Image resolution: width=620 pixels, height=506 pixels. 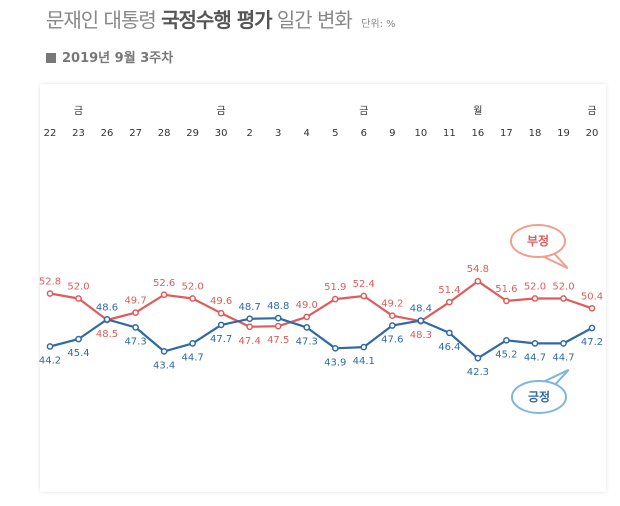 I want to click on x-tick-label: 28, so click(x=164, y=133).